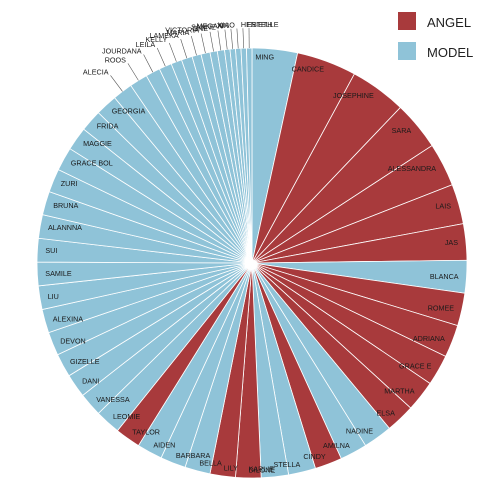 The image size is (495, 499). What do you see at coordinates (116, 83) in the screenshot?
I see `leader-alecia` at bounding box center [116, 83].